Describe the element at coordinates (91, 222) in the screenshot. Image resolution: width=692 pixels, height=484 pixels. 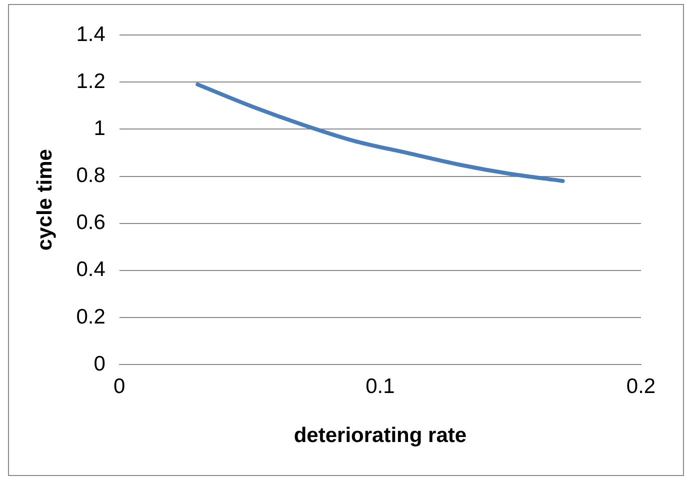
I see `y-tick-label: 0.6` at that location.